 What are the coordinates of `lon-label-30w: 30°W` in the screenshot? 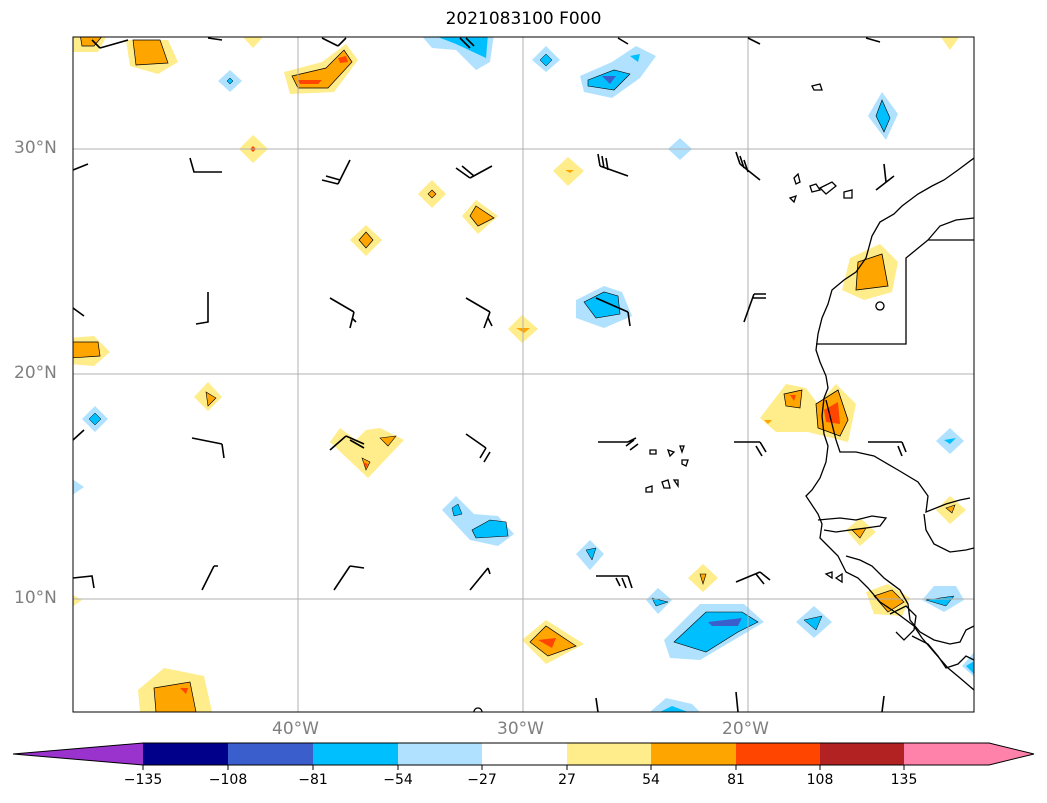 It's located at (520, 729).